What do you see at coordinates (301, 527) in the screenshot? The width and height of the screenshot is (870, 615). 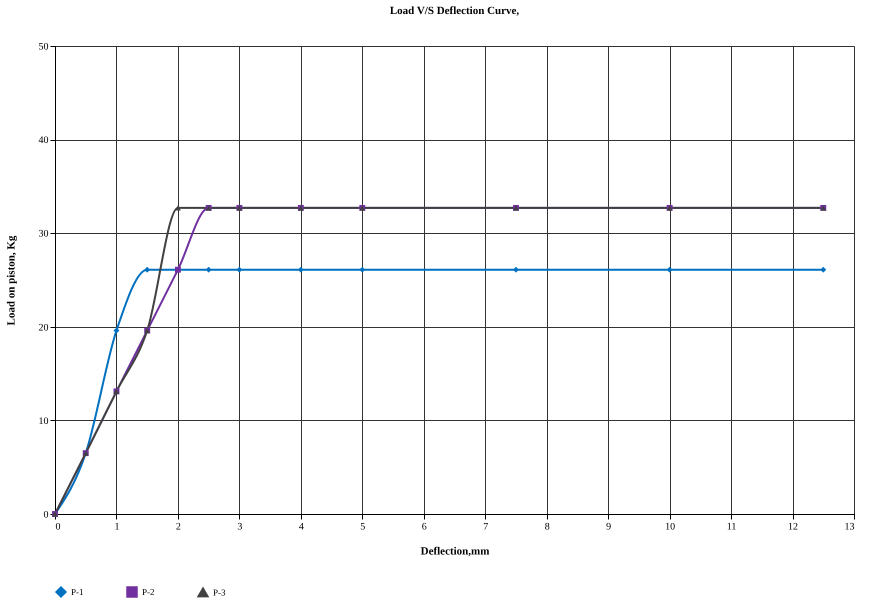 I see `x-tick-label: 4` at bounding box center [301, 527].